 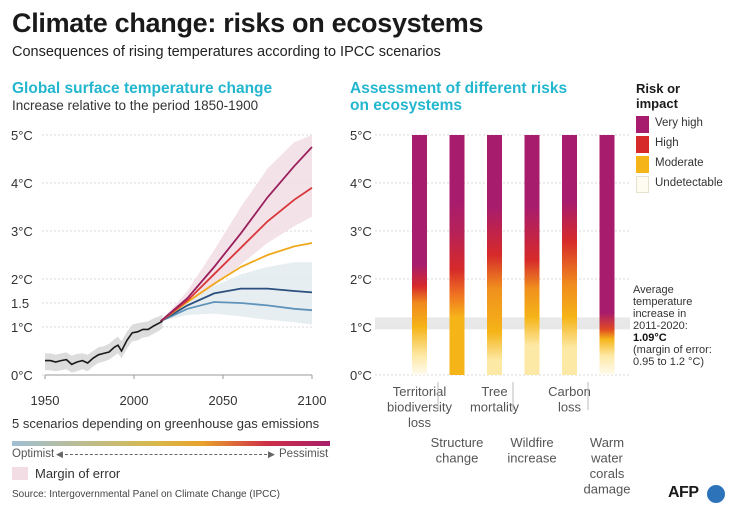 I want to click on margin-of-error-swatch, so click(x=20, y=473).